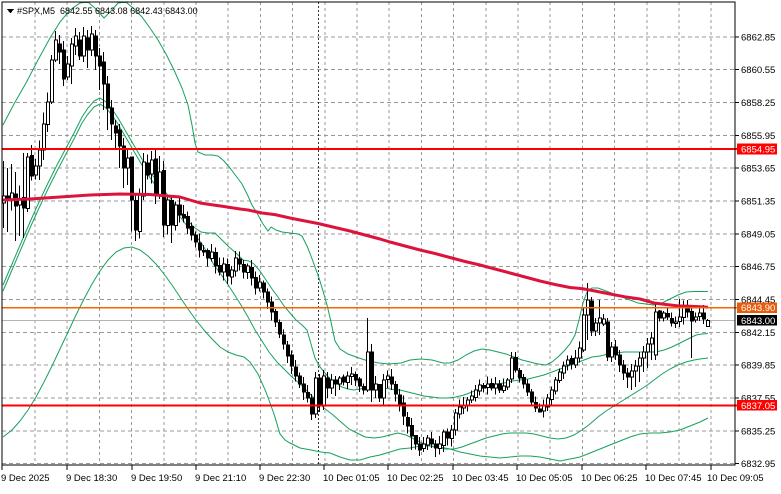 This screenshot has height=494, width=781. I want to click on svg-text: 6862.85, so click(758, 37).